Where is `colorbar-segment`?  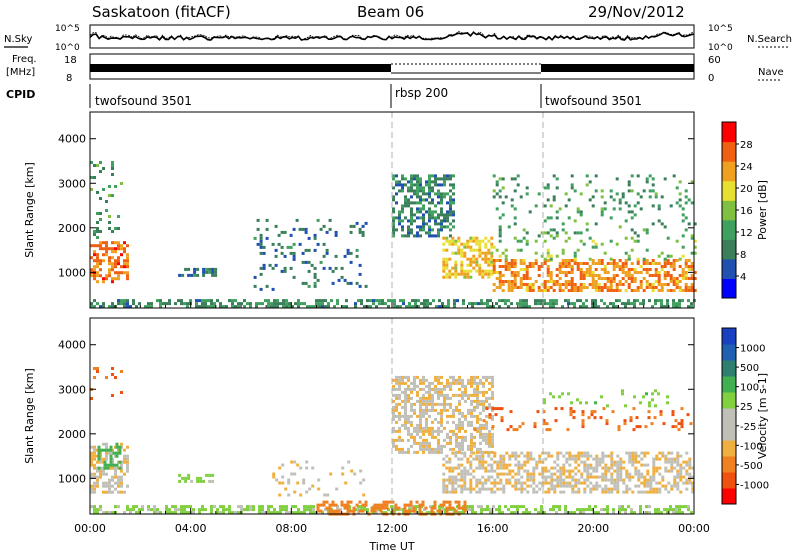 colorbar-segment is located at coordinates (729, 448).